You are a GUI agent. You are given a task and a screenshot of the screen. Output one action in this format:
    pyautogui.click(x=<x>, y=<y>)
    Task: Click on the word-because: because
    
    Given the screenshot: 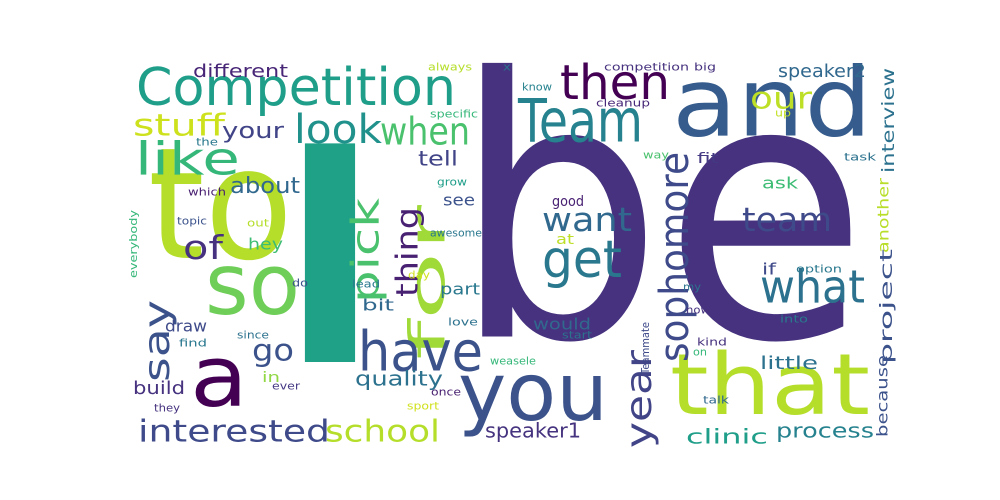 What is the action you would take?
    pyautogui.click(x=883, y=396)
    